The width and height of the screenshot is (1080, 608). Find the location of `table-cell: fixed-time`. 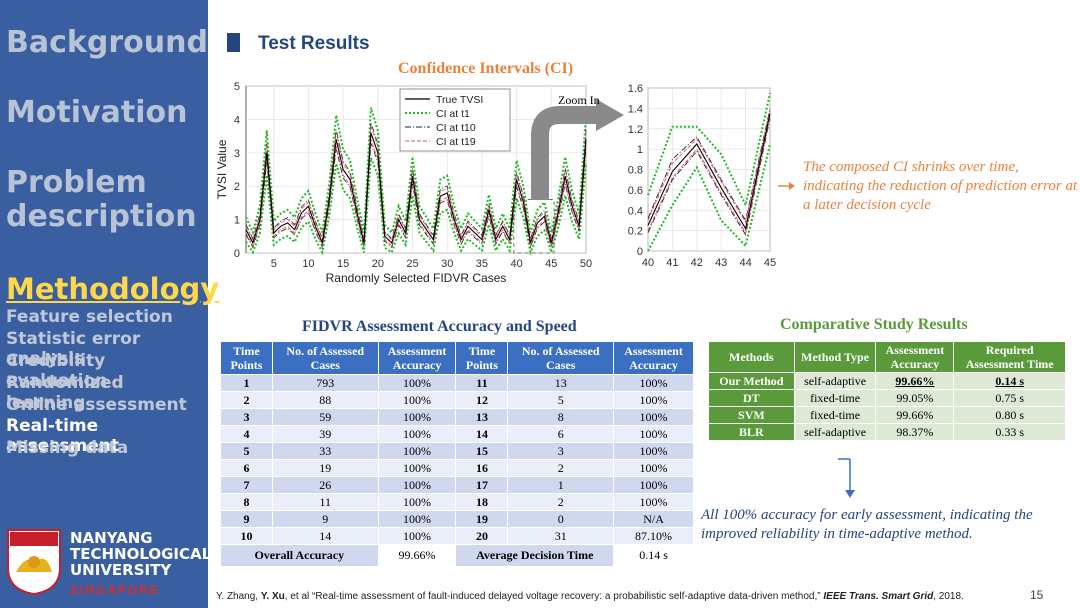

table-cell: fixed-time is located at coordinates (835, 398).